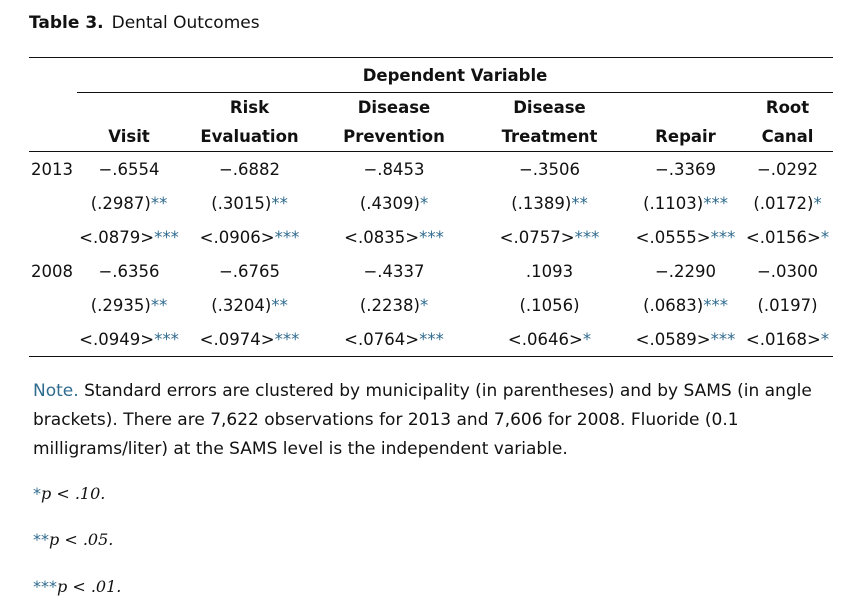  I want to click on group-header: Dependent Variable, so click(455, 75).